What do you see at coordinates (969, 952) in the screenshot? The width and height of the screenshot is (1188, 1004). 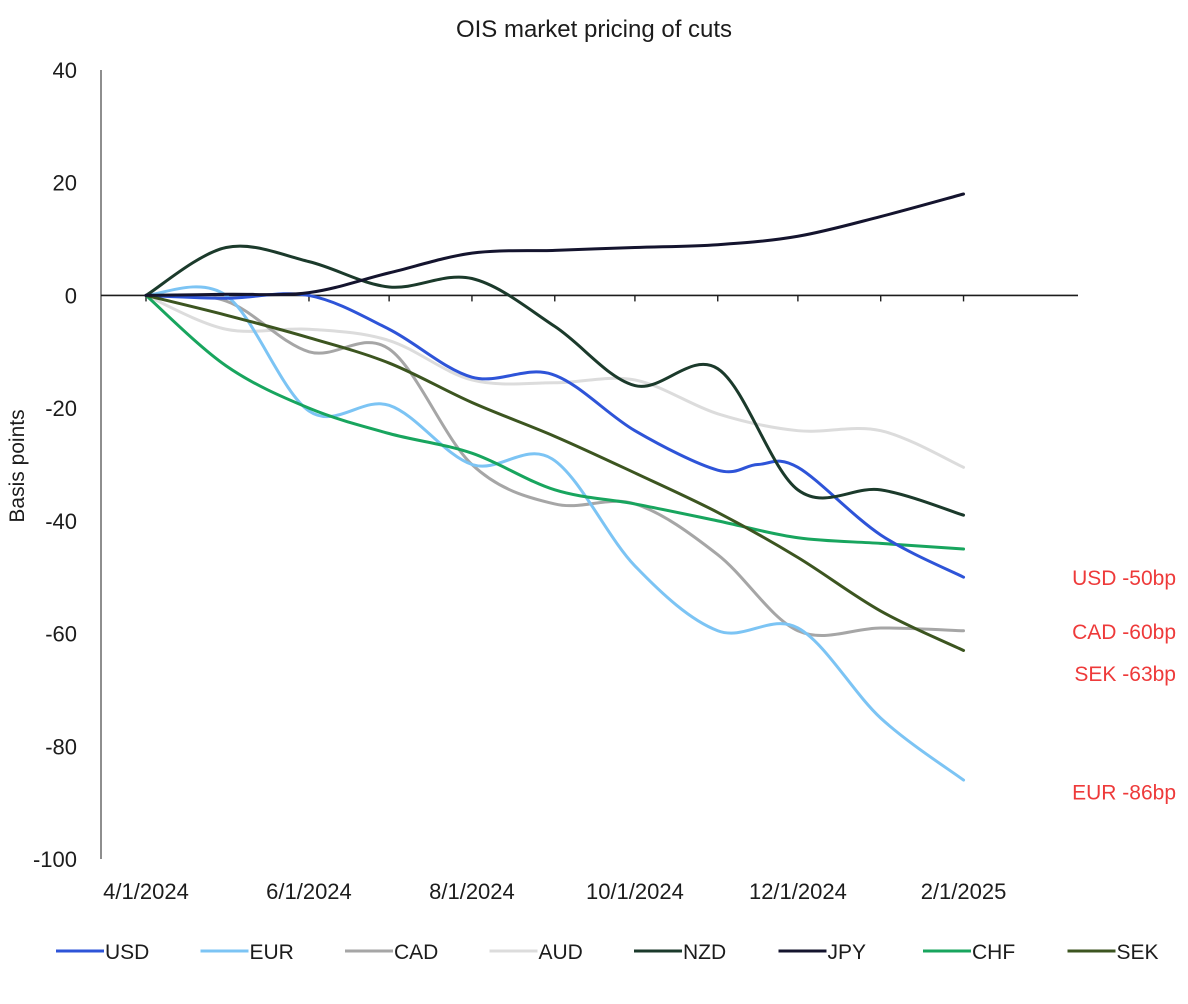 I see `legend-item-chf: CHF` at bounding box center [969, 952].